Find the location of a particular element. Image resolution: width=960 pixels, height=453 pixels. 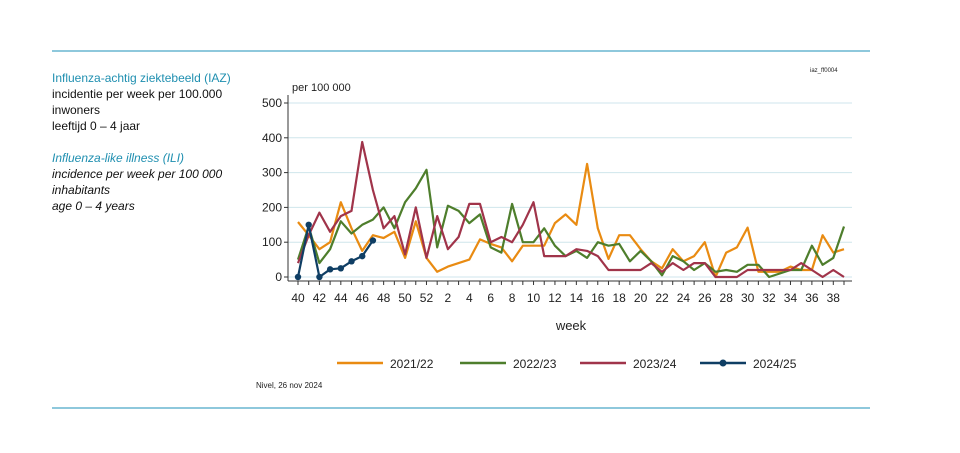

english-description-line: incidence per week per 100 000 is located at coordinates (137, 174).